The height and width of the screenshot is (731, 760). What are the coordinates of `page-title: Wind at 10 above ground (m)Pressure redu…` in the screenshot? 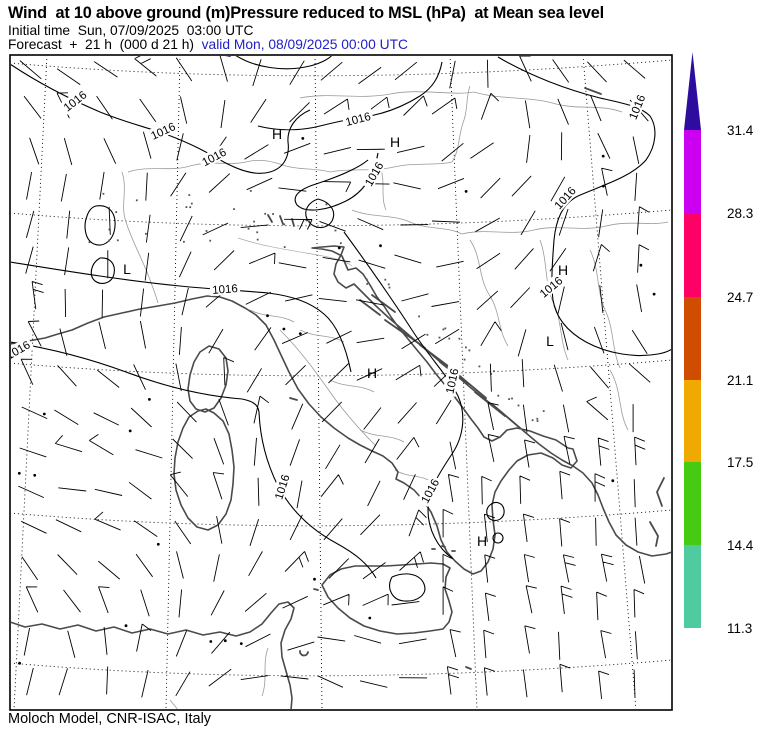 It's located at (306, 13).